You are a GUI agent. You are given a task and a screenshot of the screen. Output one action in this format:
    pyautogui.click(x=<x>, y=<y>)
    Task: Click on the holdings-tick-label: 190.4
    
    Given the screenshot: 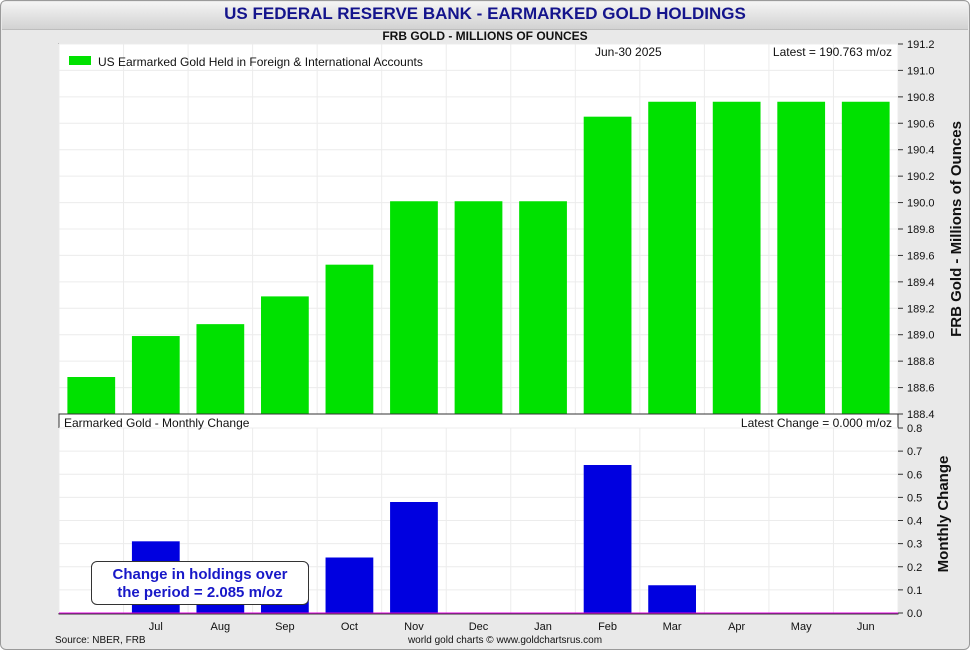 What is the action you would take?
    pyautogui.click(x=921, y=151)
    